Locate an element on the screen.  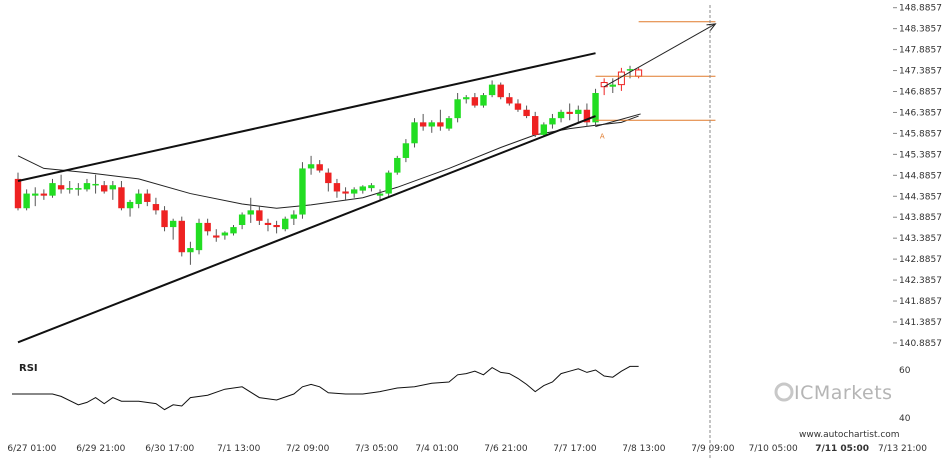
price-tick-label: 145.8857 is located at coordinates (920, 134).